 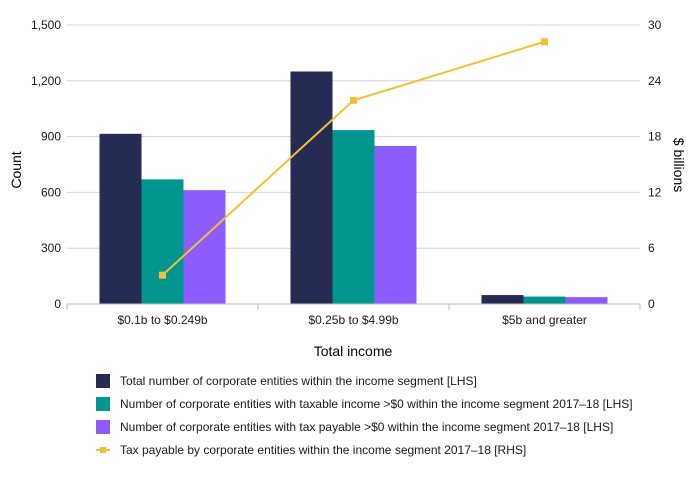 What do you see at coordinates (655, 25) in the screenshot?
I see `y2-tick-label: 30` at bounding box center [655, 25].